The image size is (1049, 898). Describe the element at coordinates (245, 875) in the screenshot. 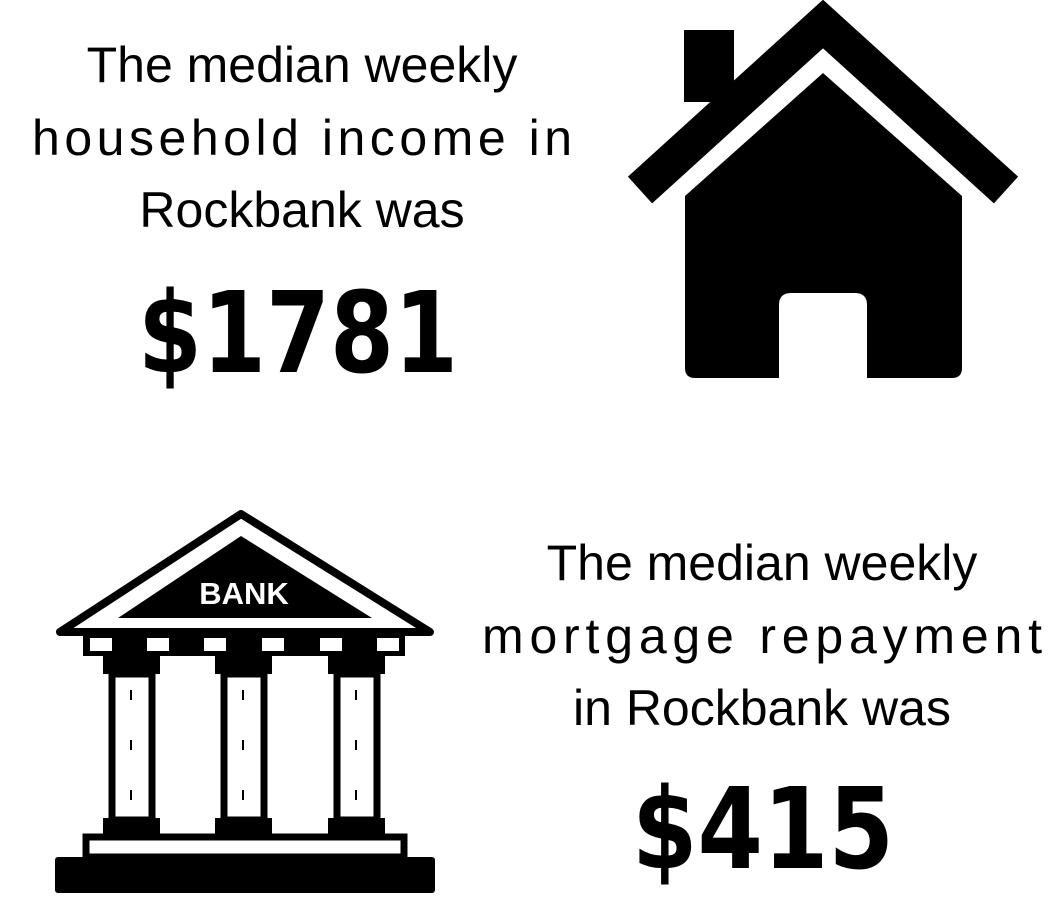

I see `base` at that location.